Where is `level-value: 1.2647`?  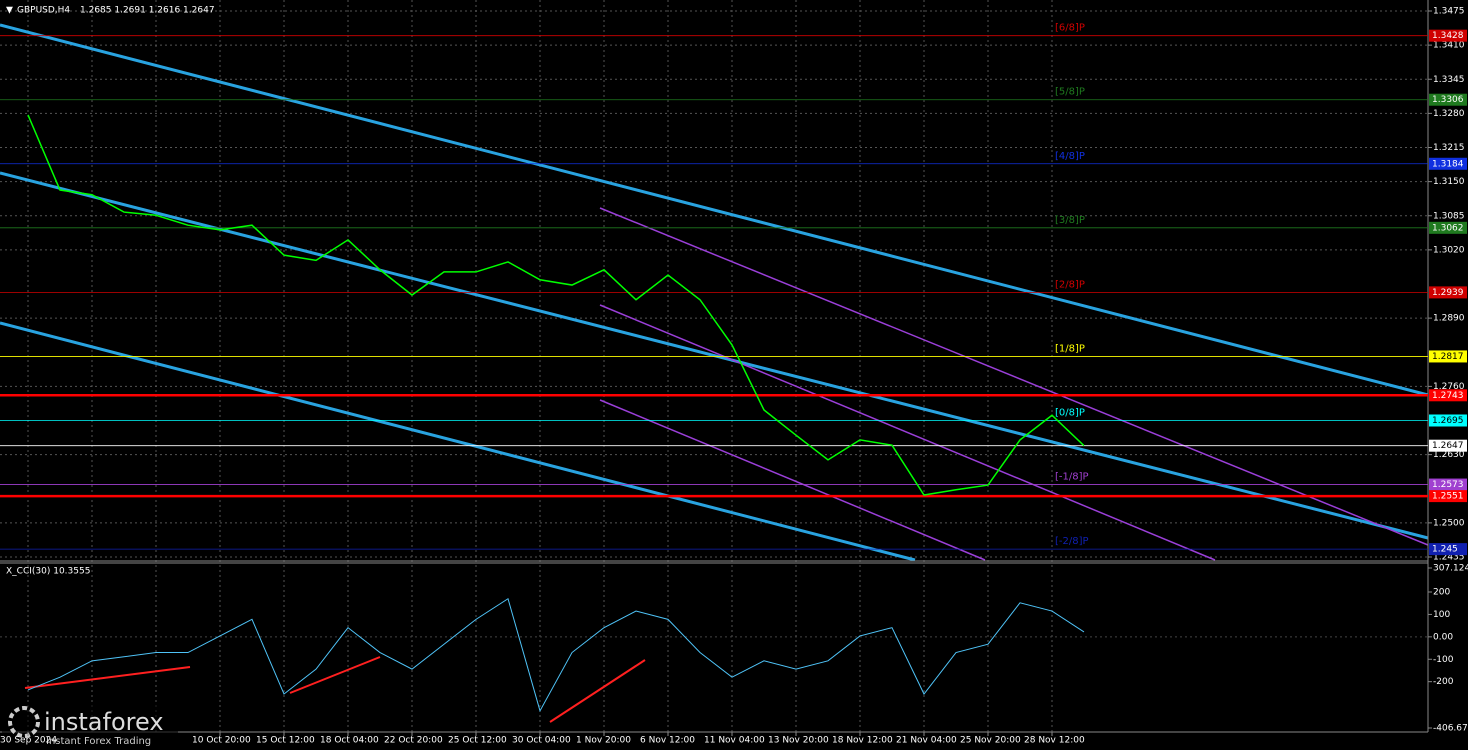 level-value: 1.2647 is located at coordinates (1448, 446).